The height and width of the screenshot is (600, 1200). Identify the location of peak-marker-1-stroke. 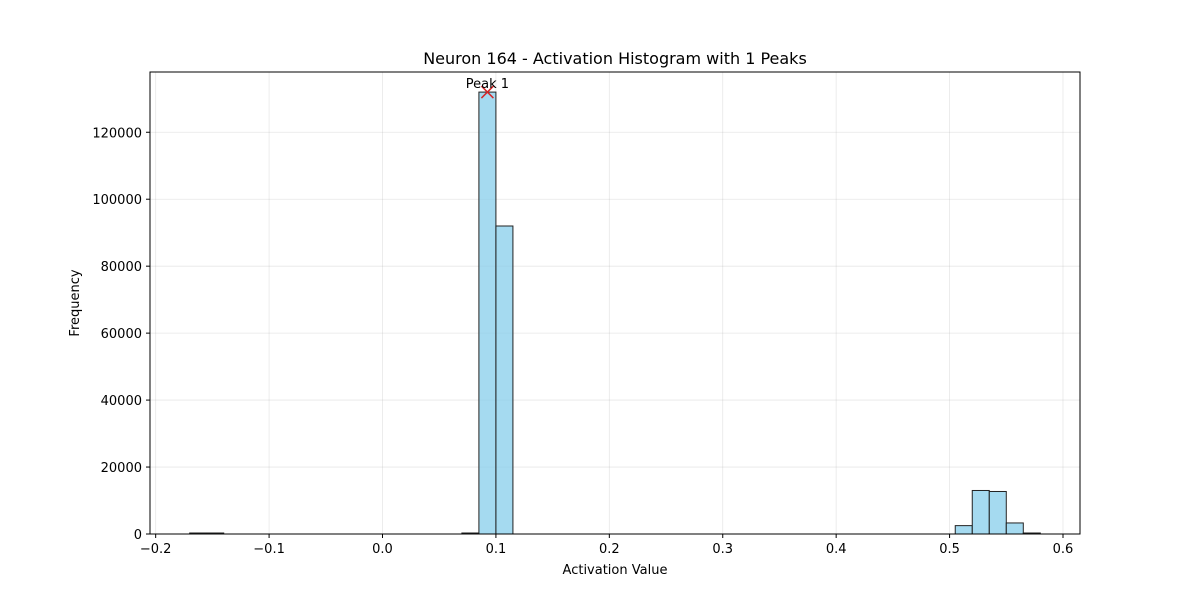
(487, 92).